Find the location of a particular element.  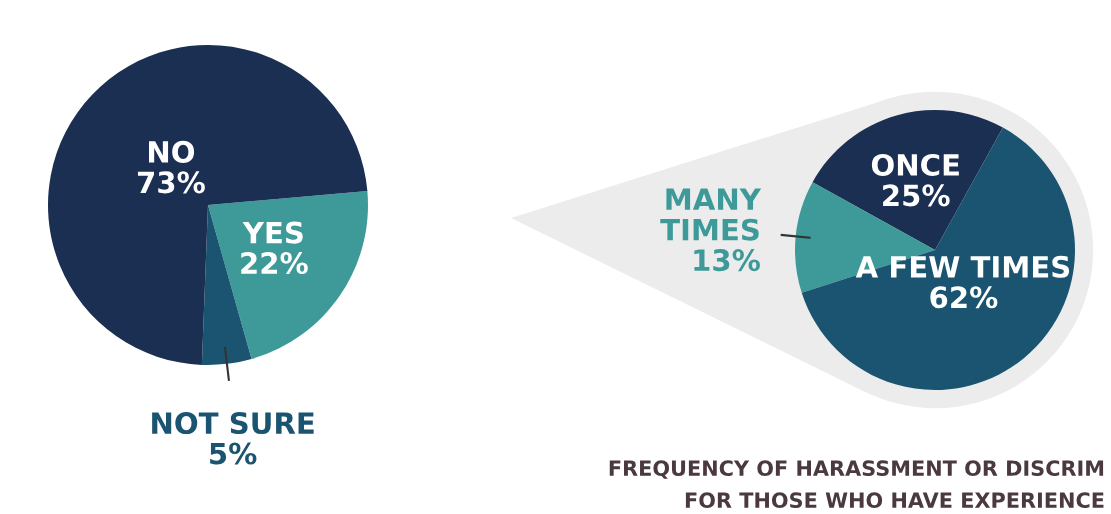

data-label: 73% is located at coordinates (171, 182).